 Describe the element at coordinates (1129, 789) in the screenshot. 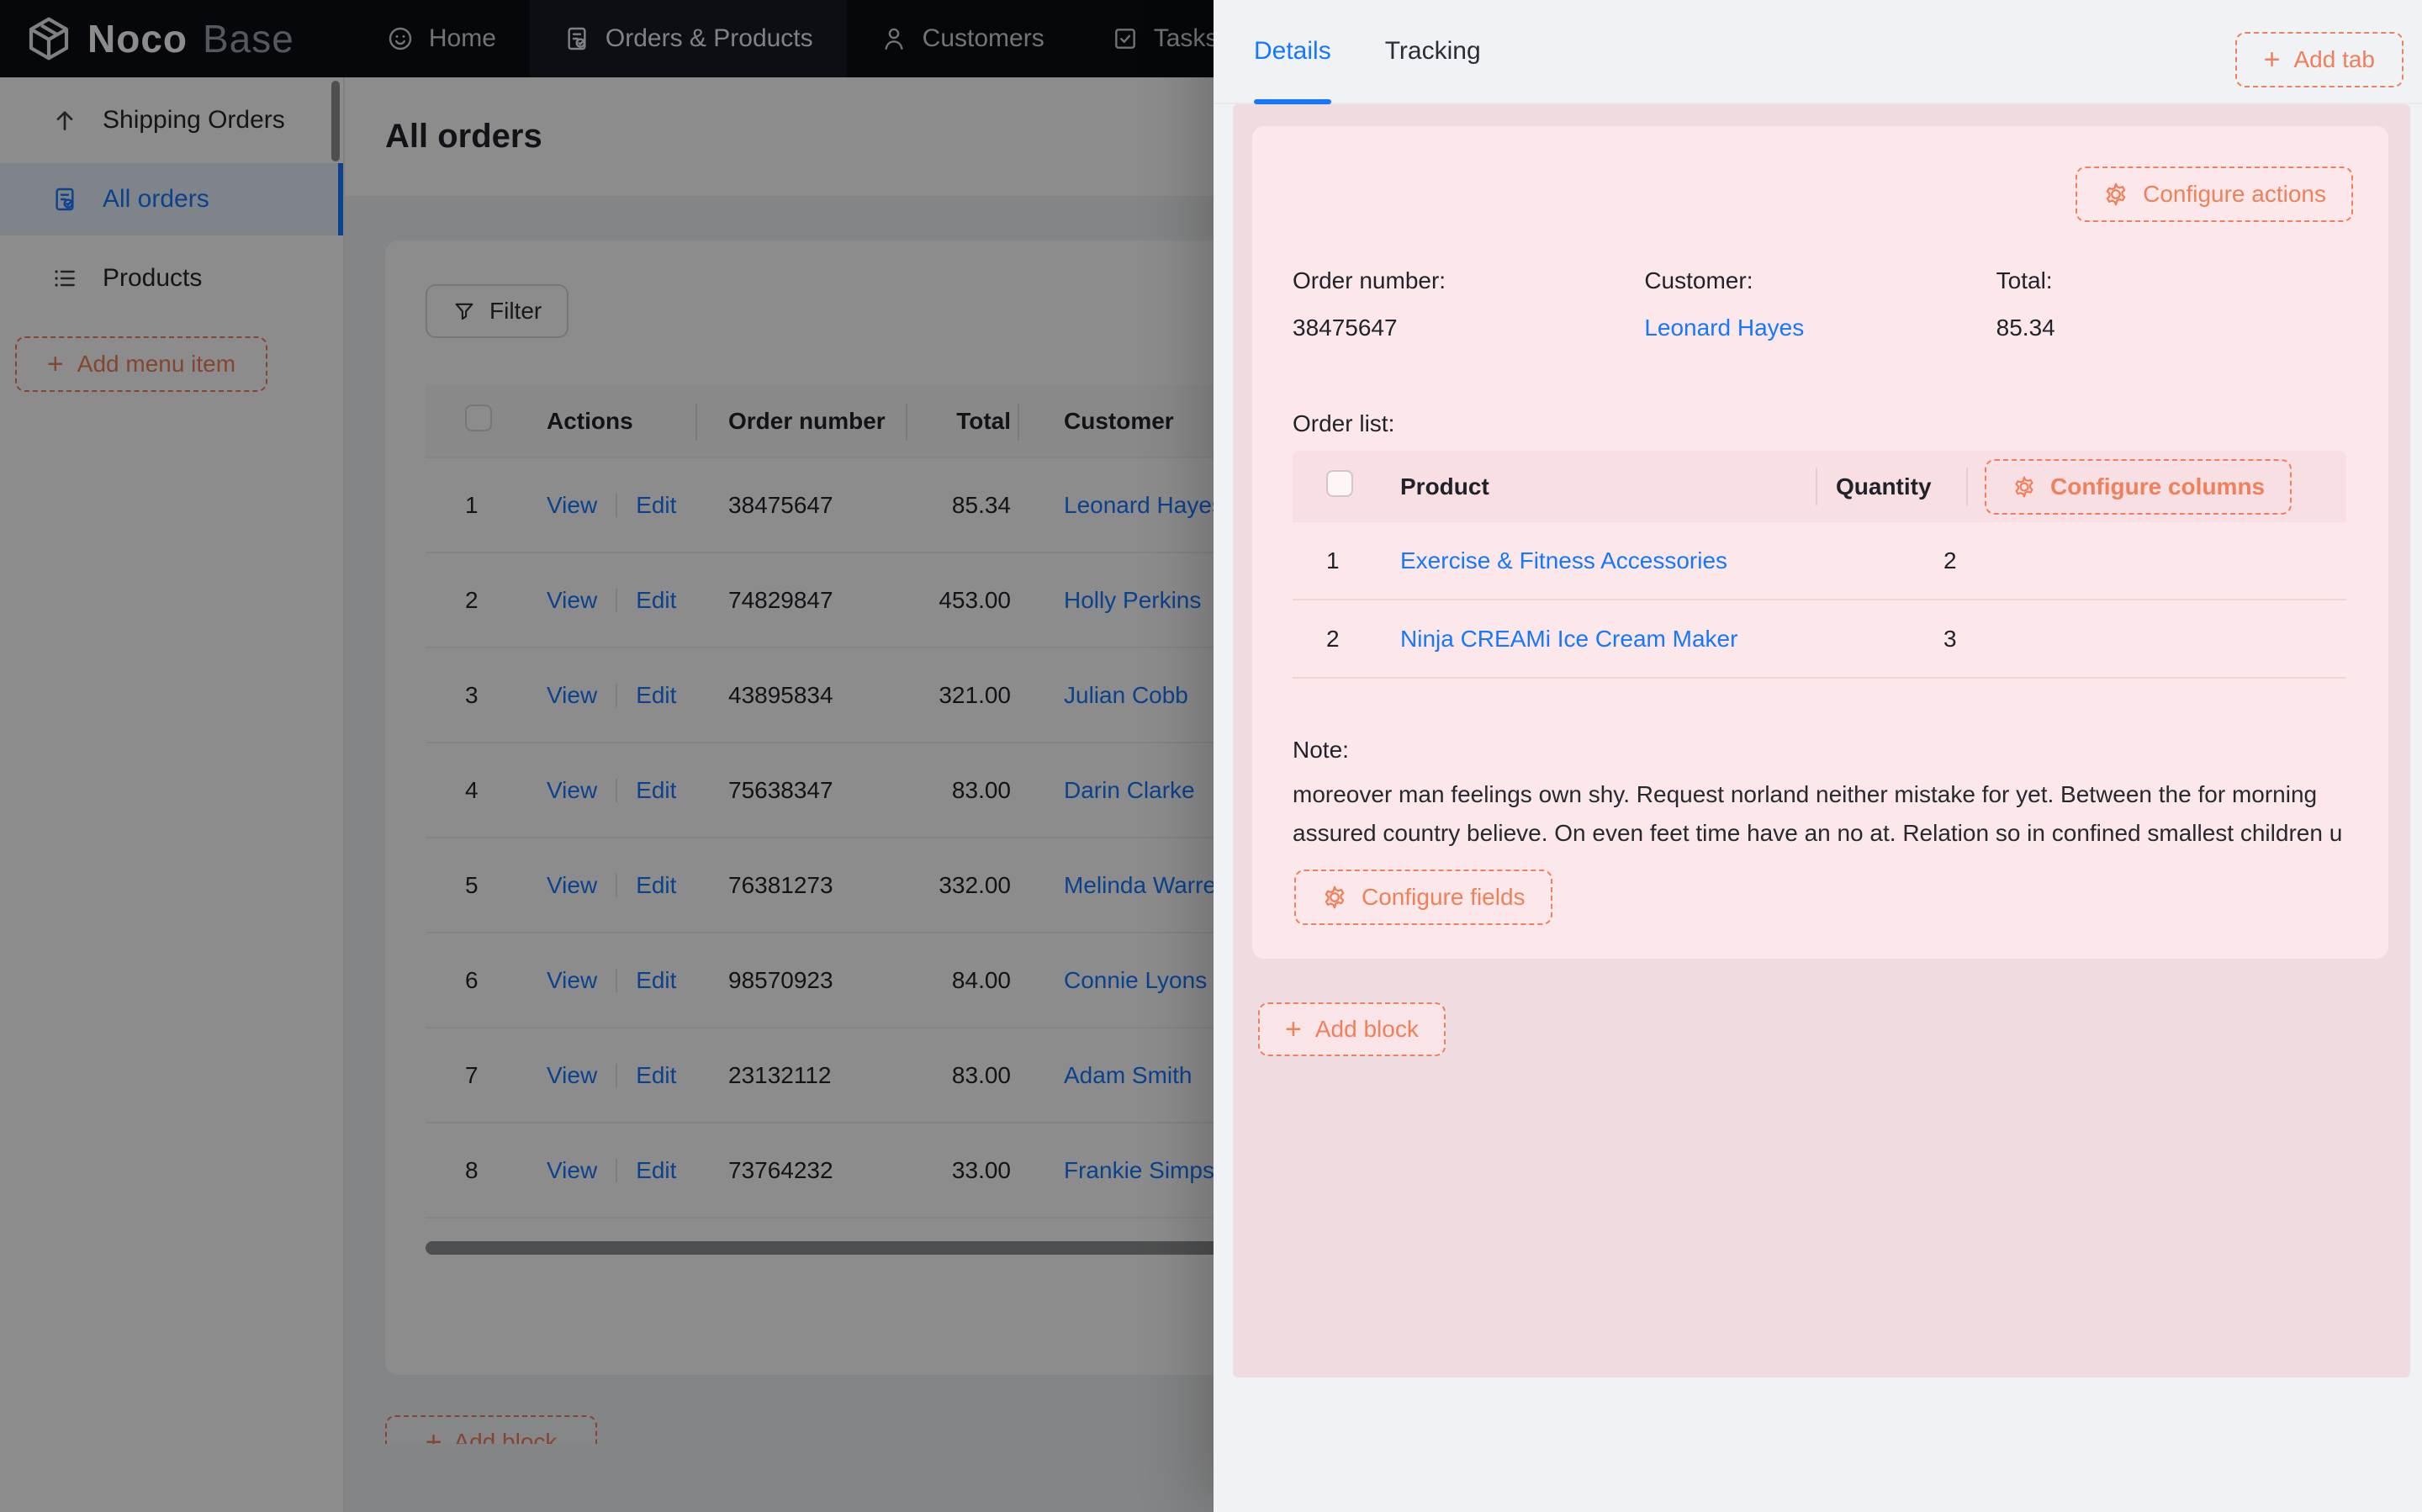

I see `customer-link: Darin Clarke` at that location.